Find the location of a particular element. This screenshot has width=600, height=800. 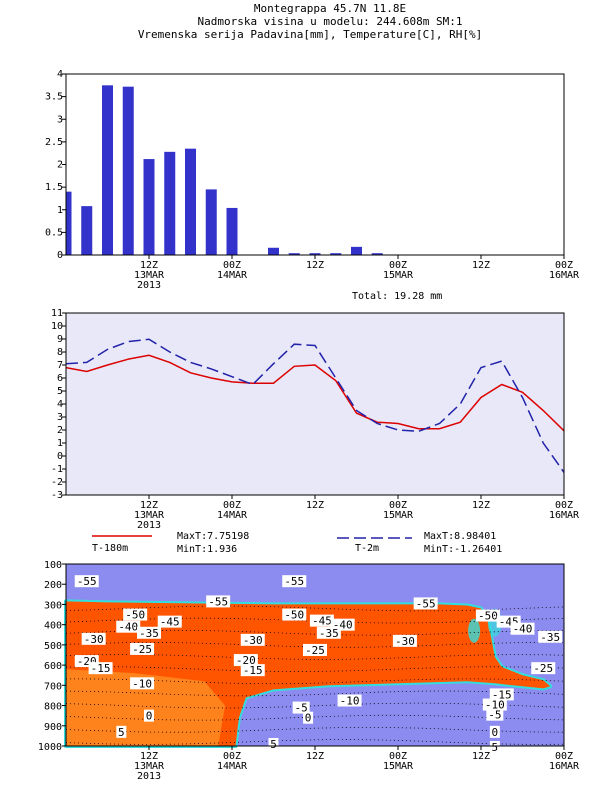

precip-y-tick-label: 4 is located at coordinates (60, 74).